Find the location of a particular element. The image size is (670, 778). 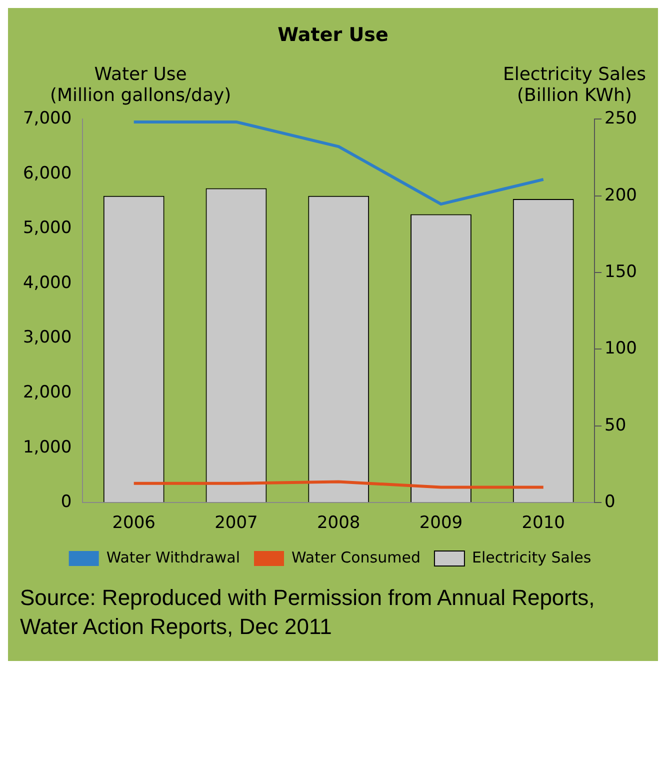

y-tick-label: 7,000 is located at coordinates (47, 118).